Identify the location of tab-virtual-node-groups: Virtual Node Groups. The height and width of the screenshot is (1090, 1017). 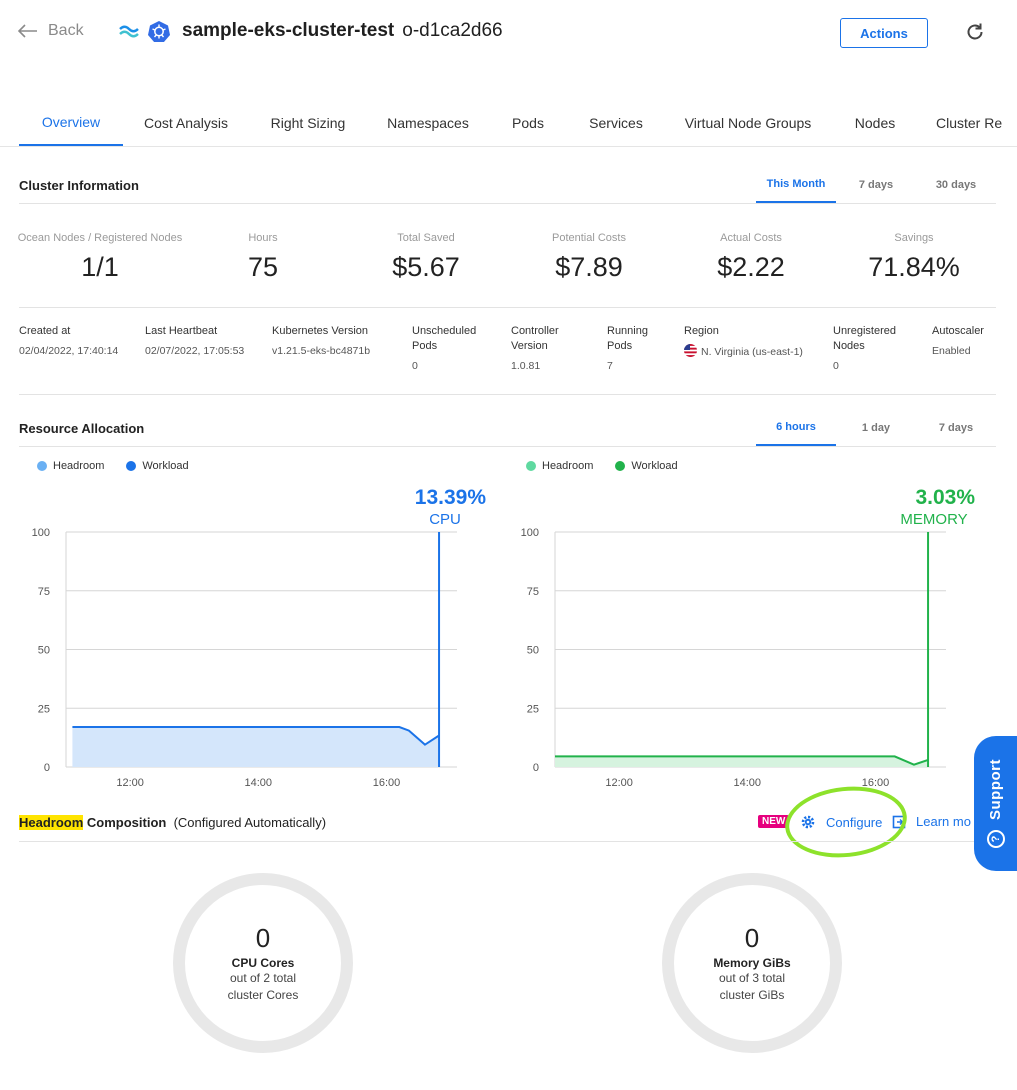
(748, 123).